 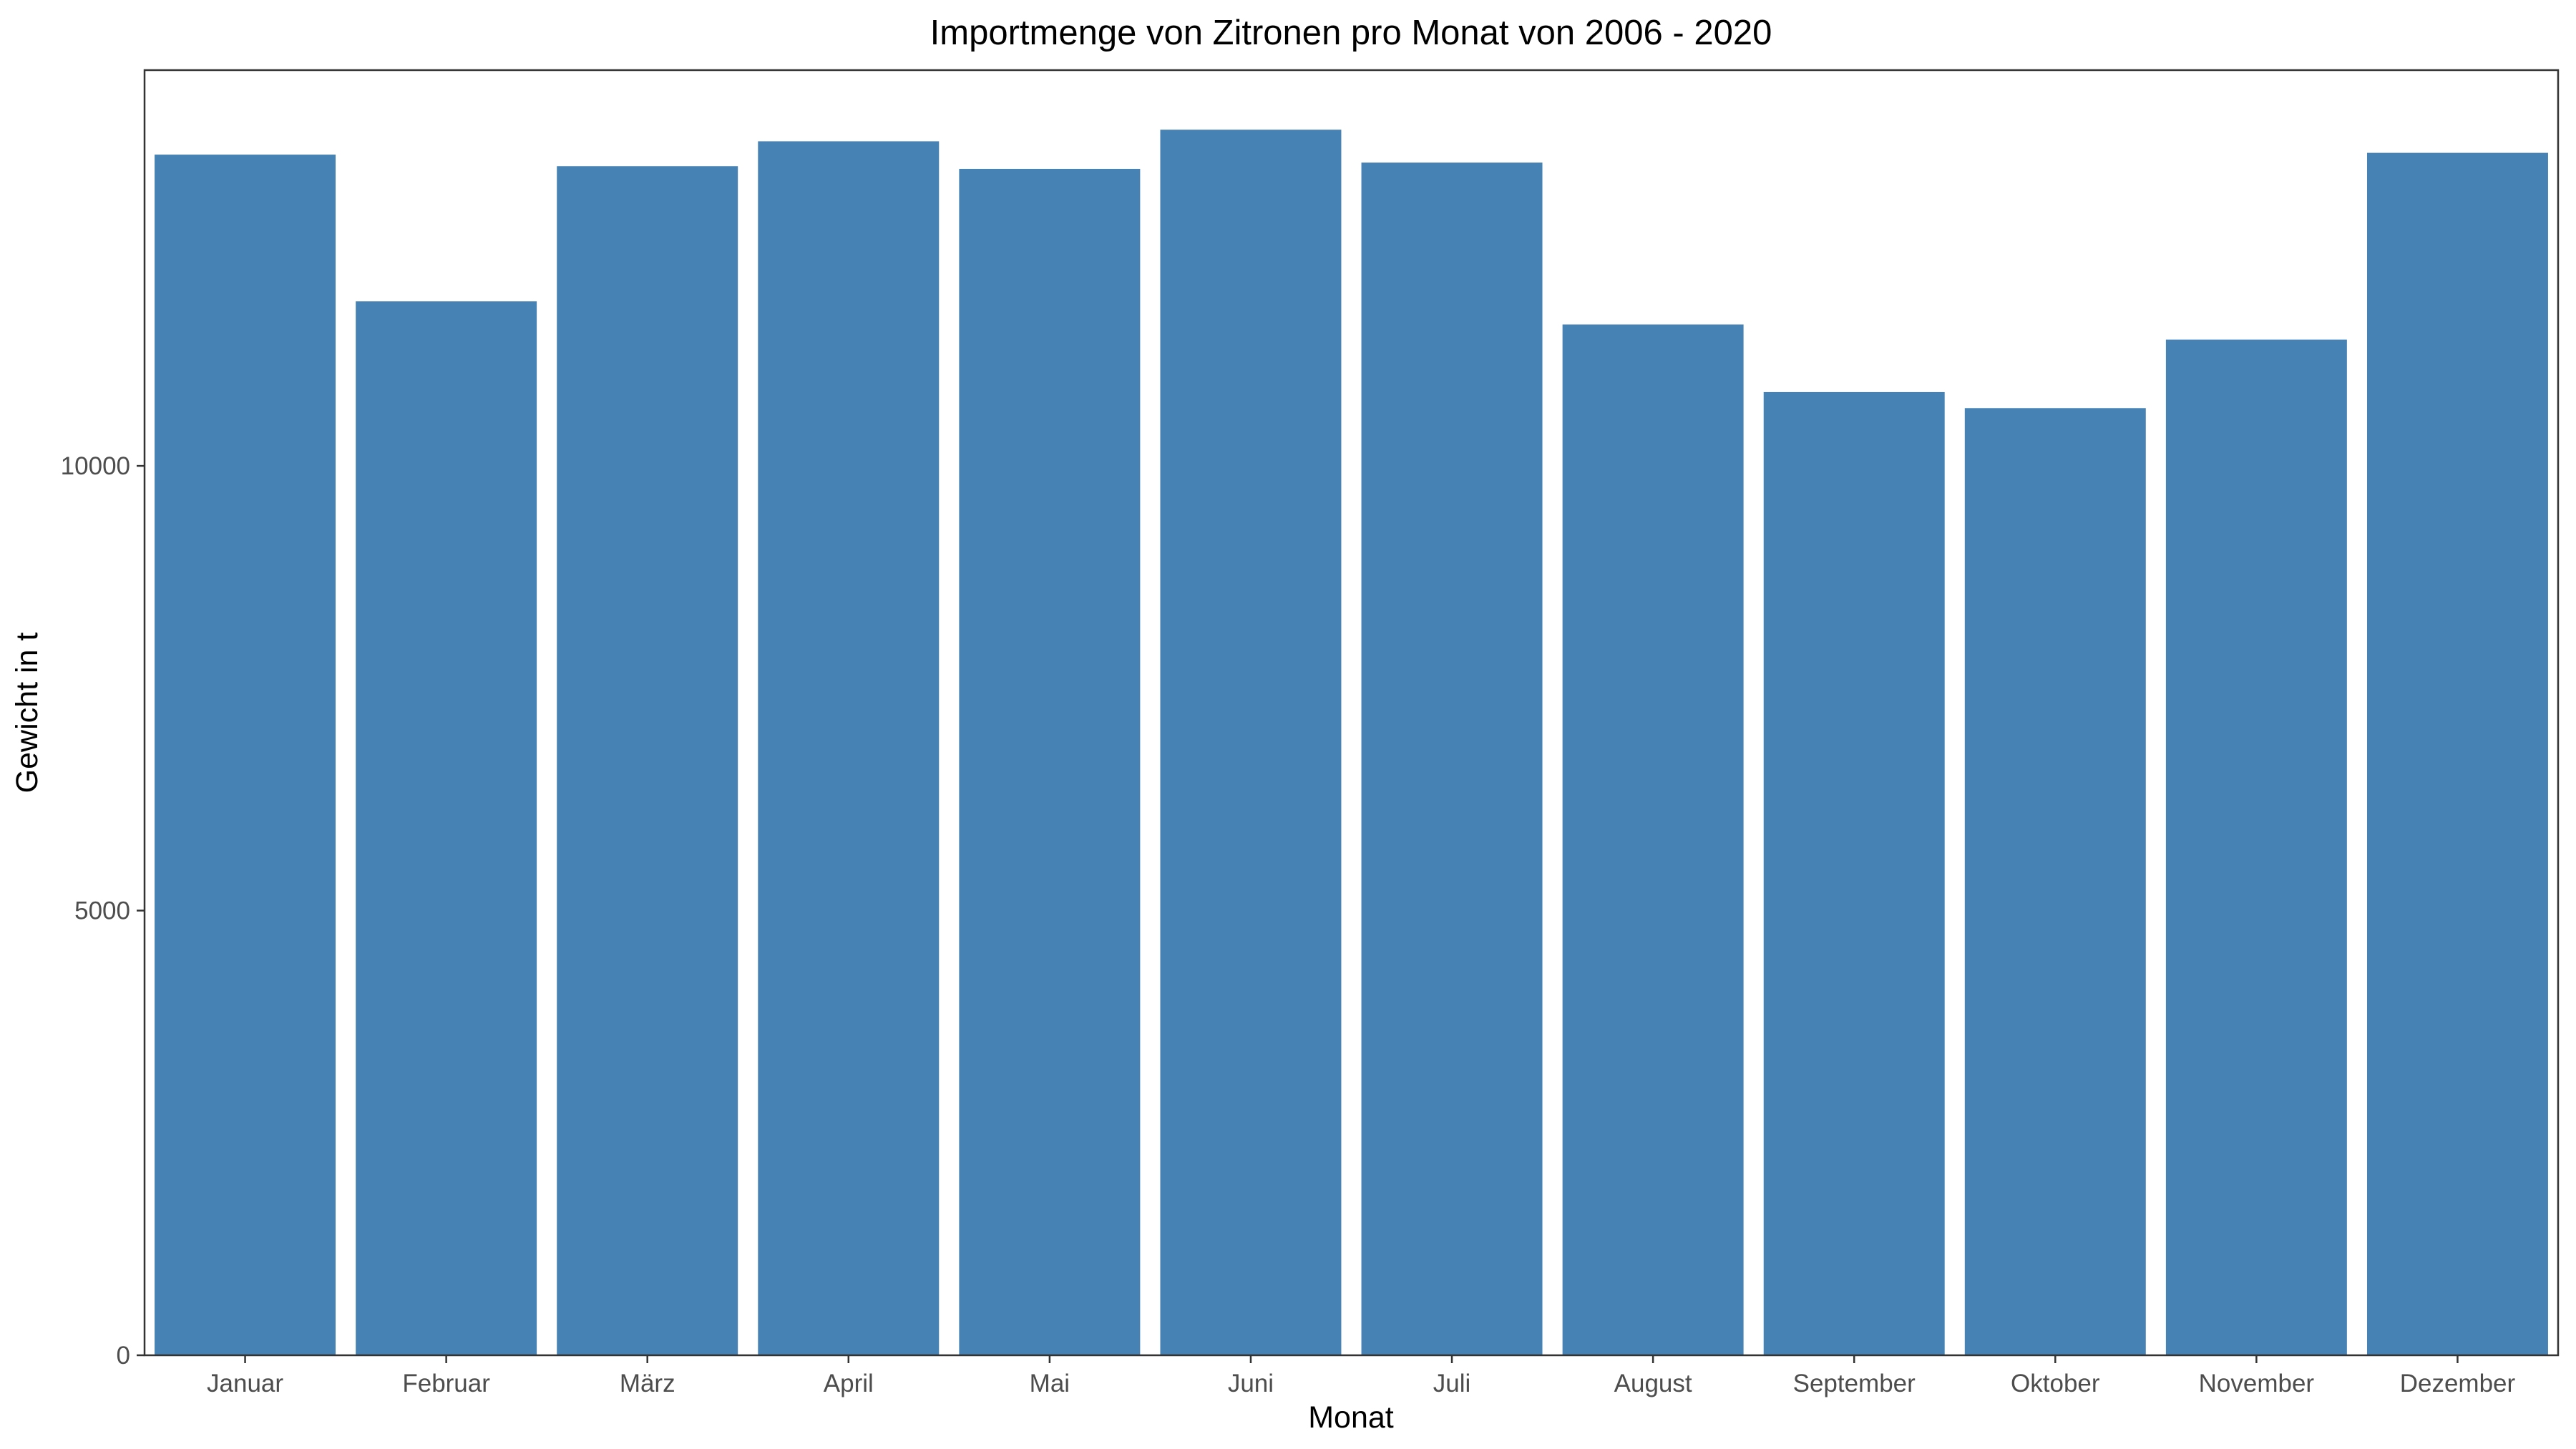 What do you see at coordinates (1050, 1383) in the screenshot?
I see `x-tick-label: Mai` at bounding box center [1050, 1383].